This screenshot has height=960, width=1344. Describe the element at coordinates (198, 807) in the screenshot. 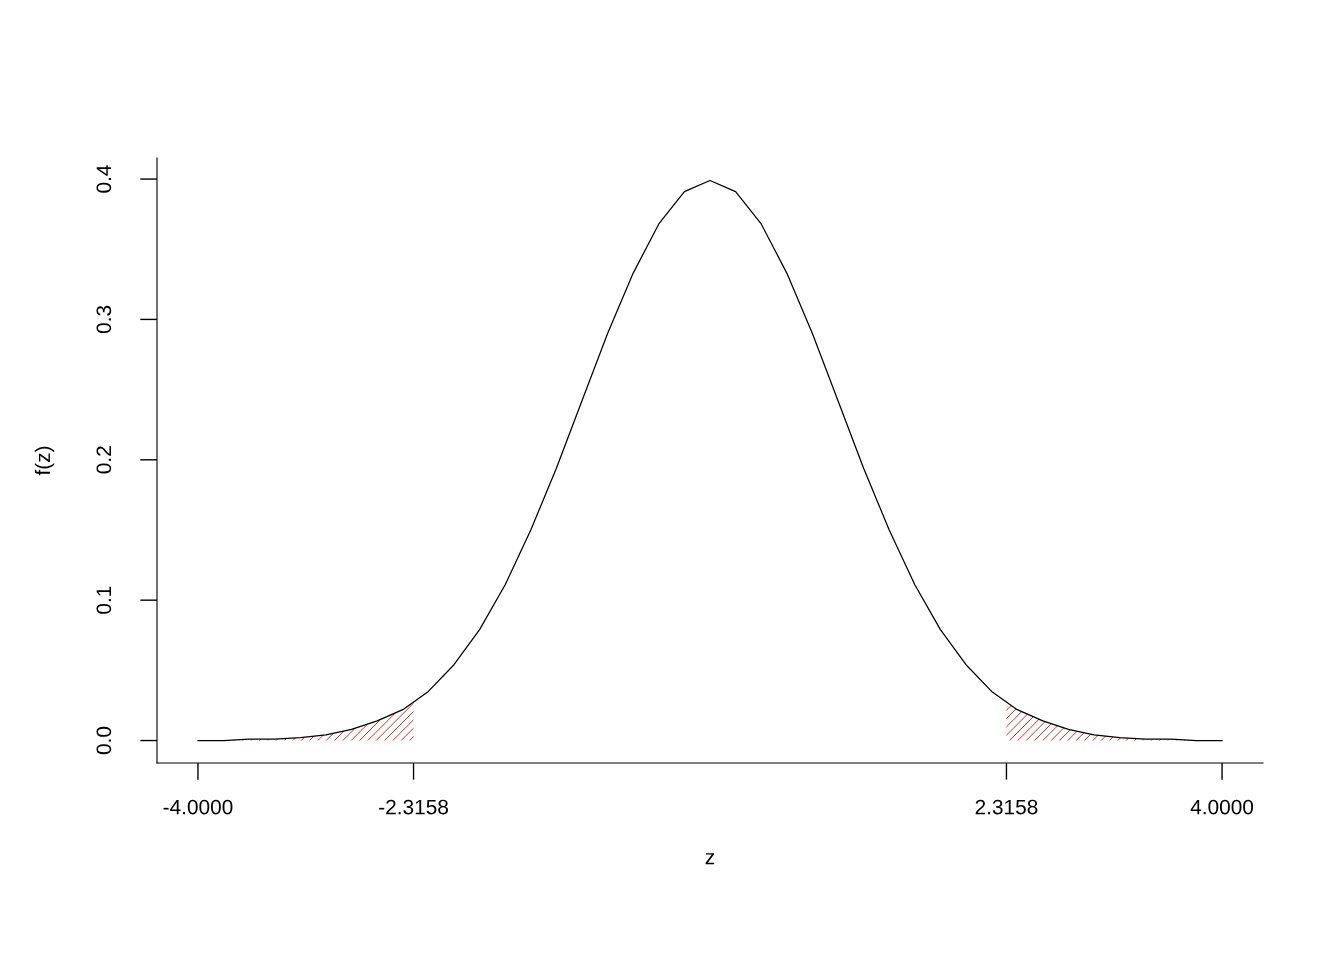

I see `x-tick-label: -4.0000` at that location.